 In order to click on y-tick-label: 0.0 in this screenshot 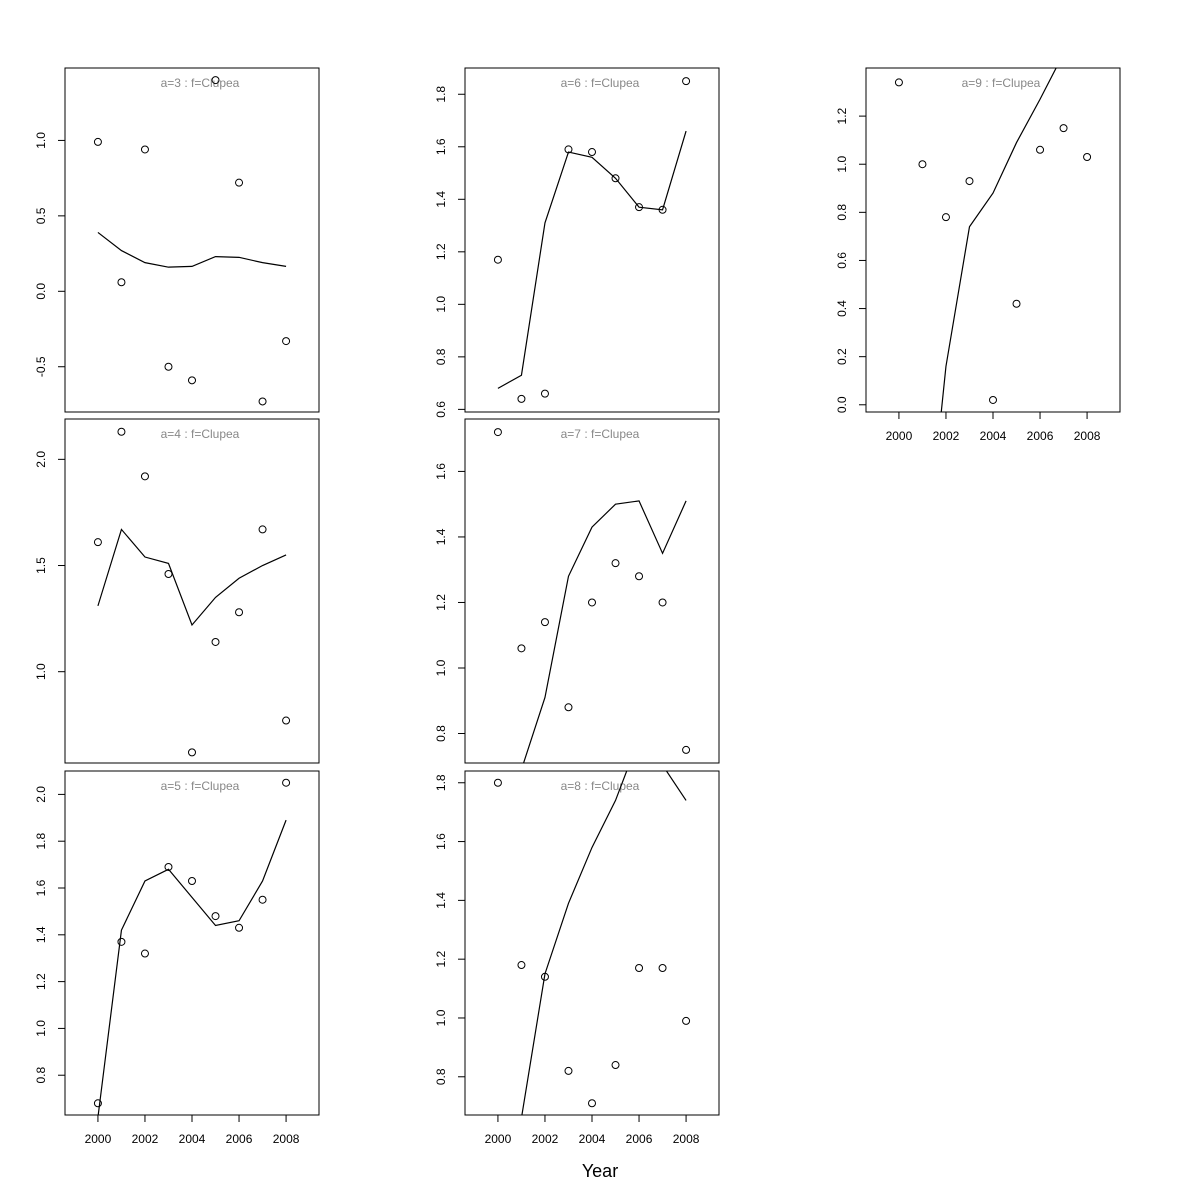, I will do `click(842, 404)`.